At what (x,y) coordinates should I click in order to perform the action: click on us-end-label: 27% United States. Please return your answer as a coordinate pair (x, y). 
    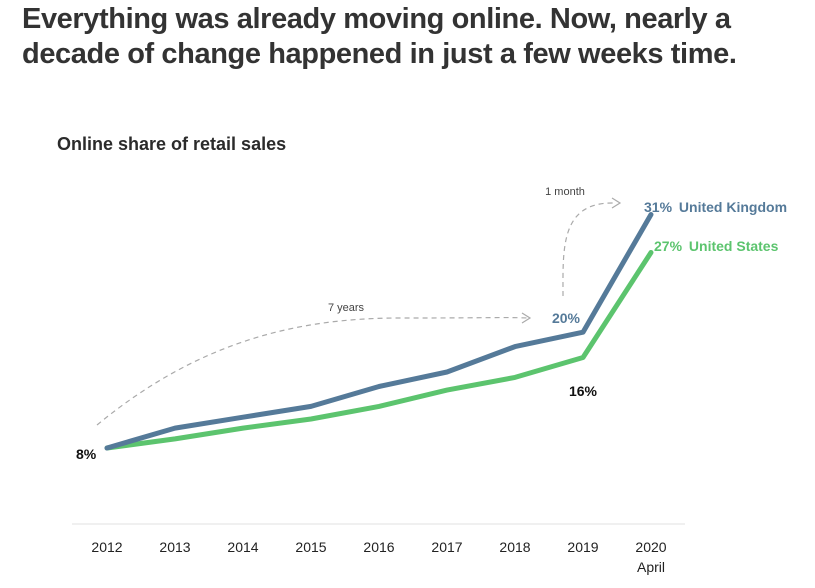
    Looking at the image, I should click on (716, 246).